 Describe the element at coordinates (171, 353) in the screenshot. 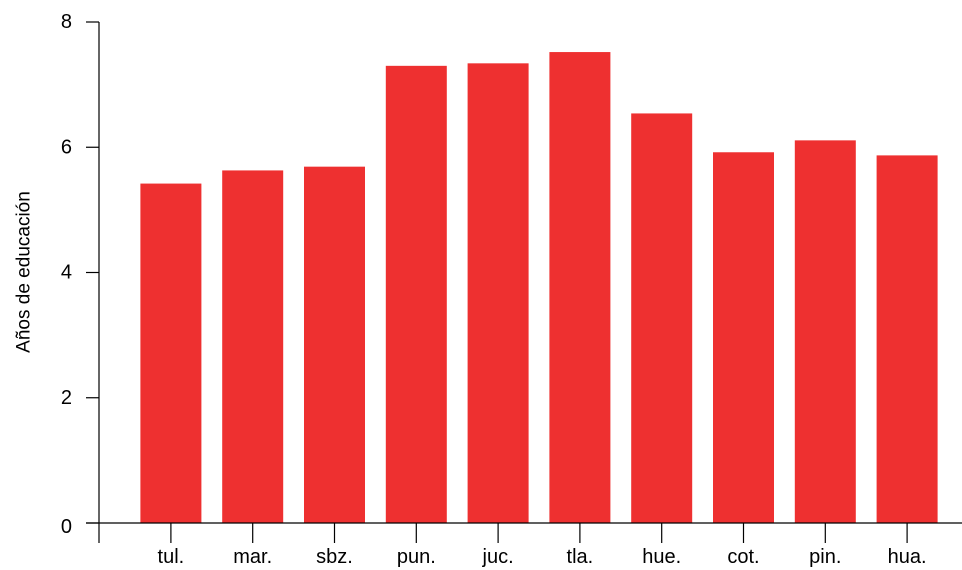

I see `bar-tul` at that location.